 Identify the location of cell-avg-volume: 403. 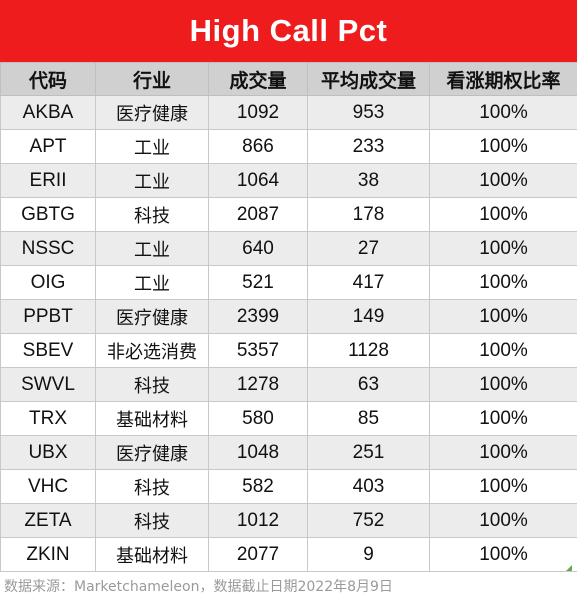
(368, 486).